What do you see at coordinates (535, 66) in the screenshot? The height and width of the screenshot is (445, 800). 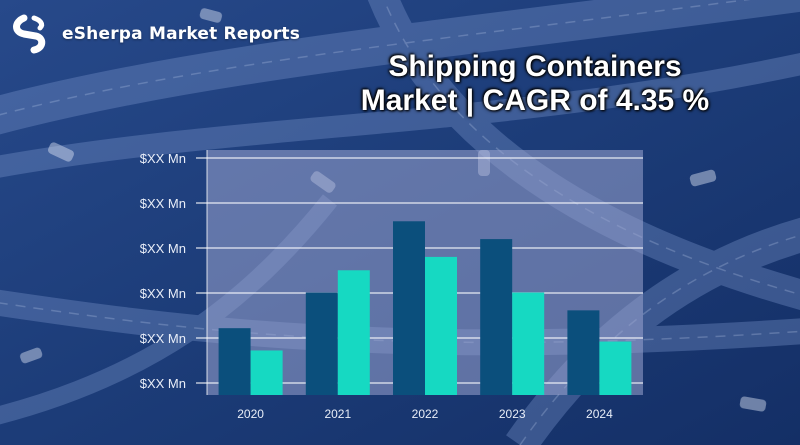 I see `chart-title-line-1: Shipping Containers` at bounding box center [535, 66].